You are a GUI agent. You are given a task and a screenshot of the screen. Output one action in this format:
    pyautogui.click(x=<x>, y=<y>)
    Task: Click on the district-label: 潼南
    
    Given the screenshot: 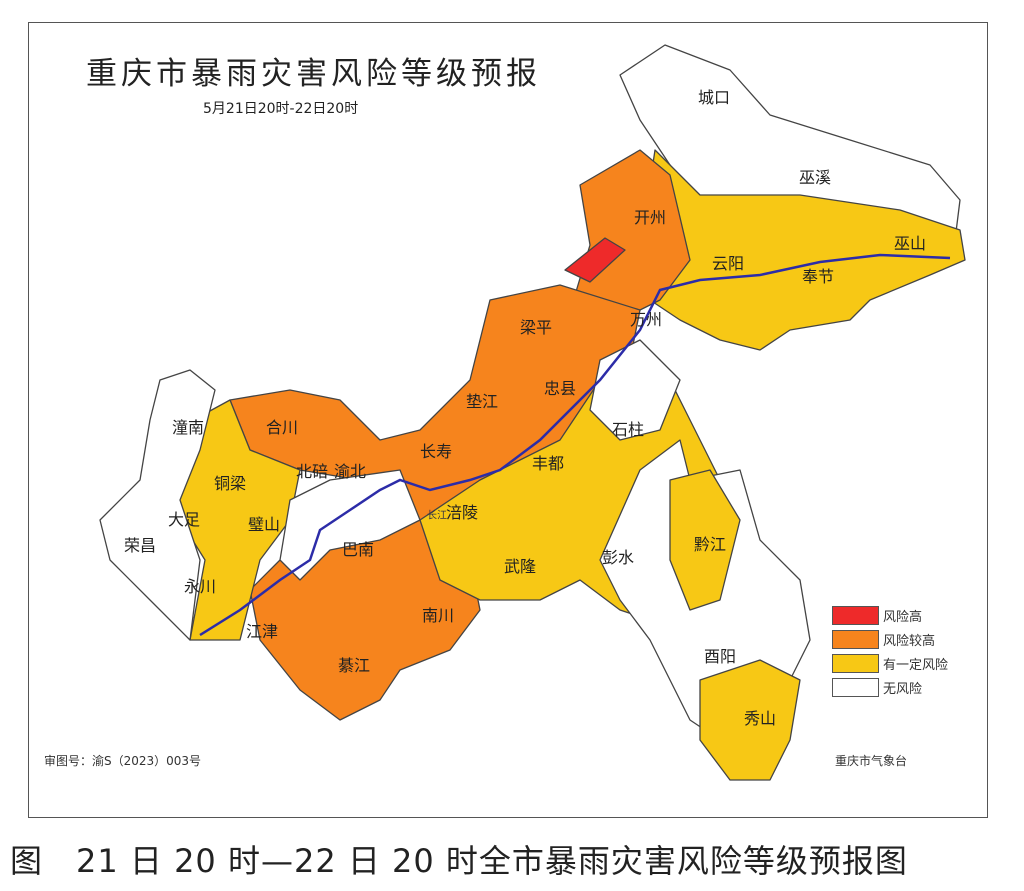 What is the action you would take?
    pyautogui.click(x=188, y=427)
    